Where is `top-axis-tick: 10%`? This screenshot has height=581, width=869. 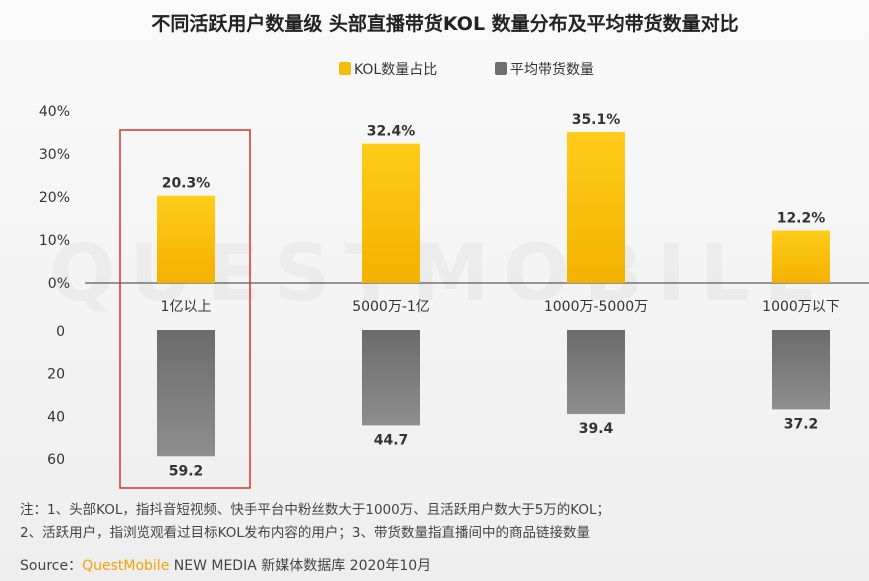
top-axis-tick: 10% is located at coordinates (54, 241).